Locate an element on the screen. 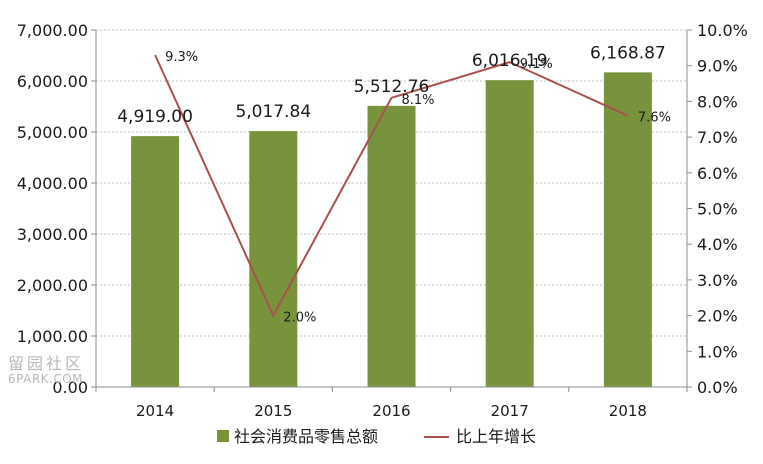  y-right-tick-label: 6.0% is located at coordinates (717, 173).